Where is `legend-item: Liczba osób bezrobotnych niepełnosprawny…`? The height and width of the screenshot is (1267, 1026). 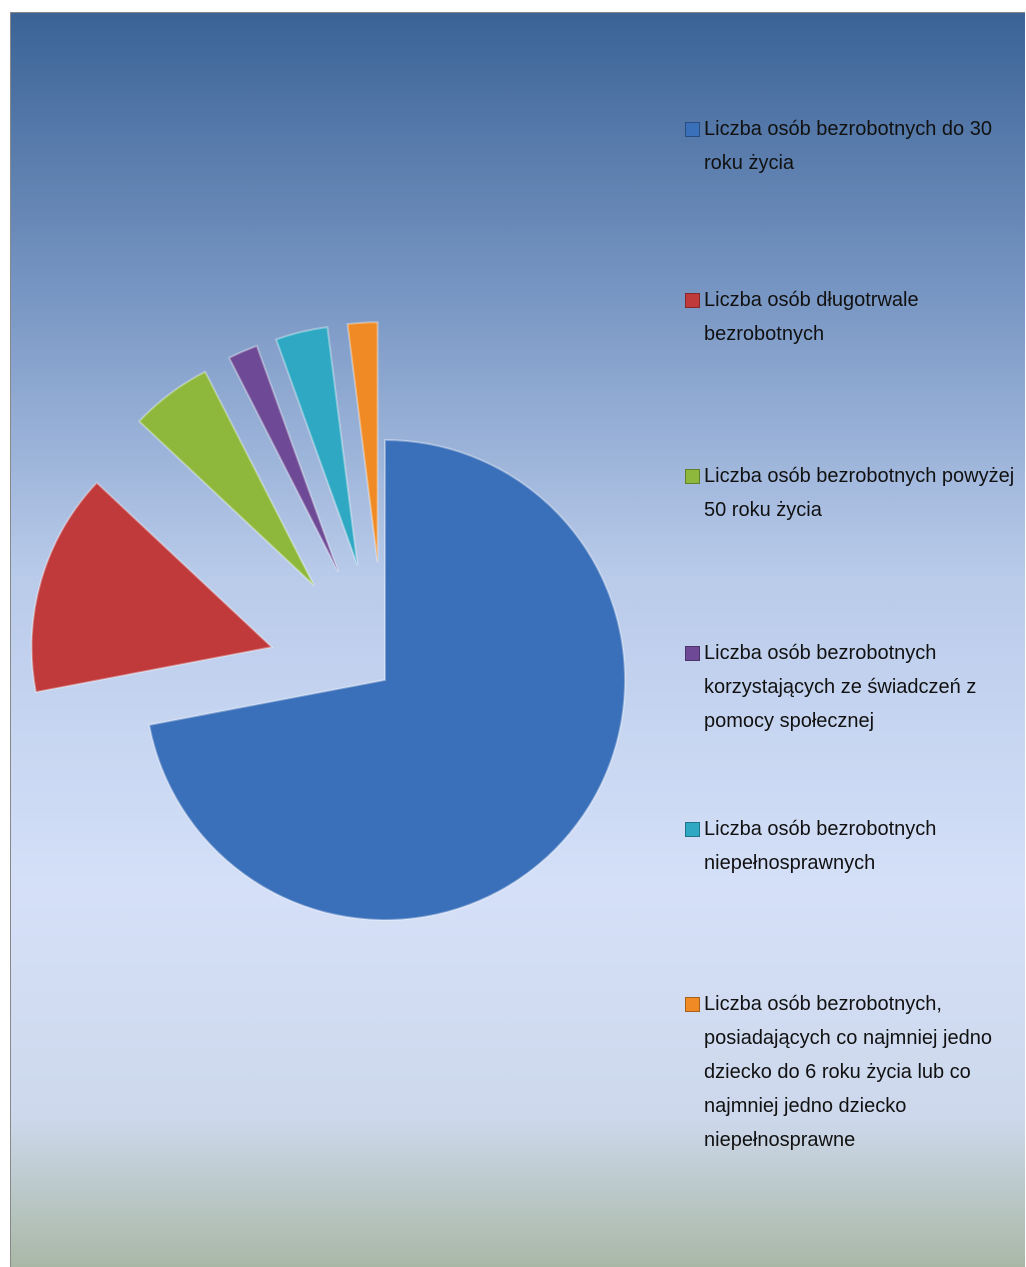 legend-item: Liczba osób bezrobotnych niepełnosprawny… is located at coordinates (852, 846).